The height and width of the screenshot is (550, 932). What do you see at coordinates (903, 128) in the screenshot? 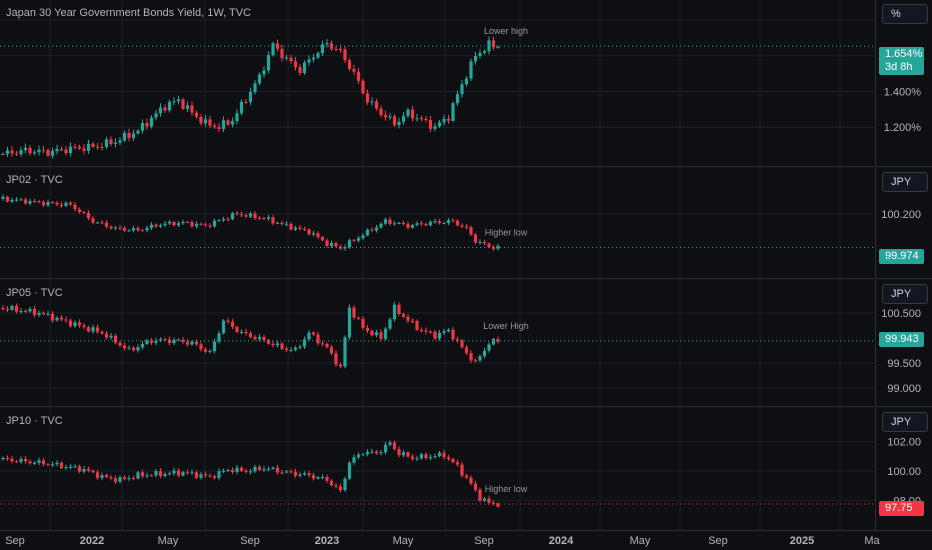
I see `y-axis-tick-label: 1.200%` at bounding box center [903, 128].